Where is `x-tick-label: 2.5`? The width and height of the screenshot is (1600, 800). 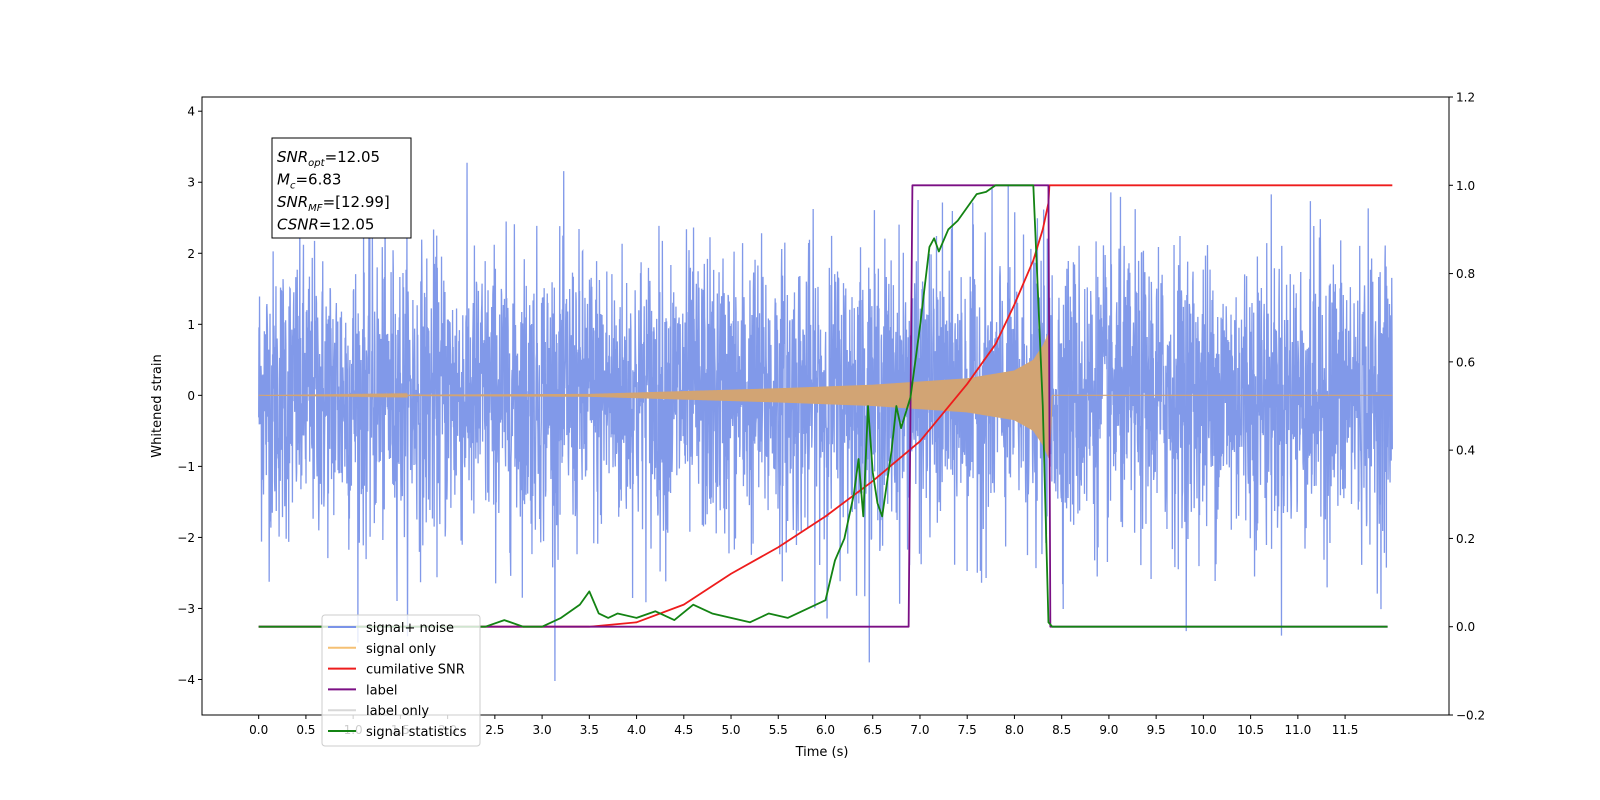 x-tick-label: 2.5 is located at coordinates (494, 730).